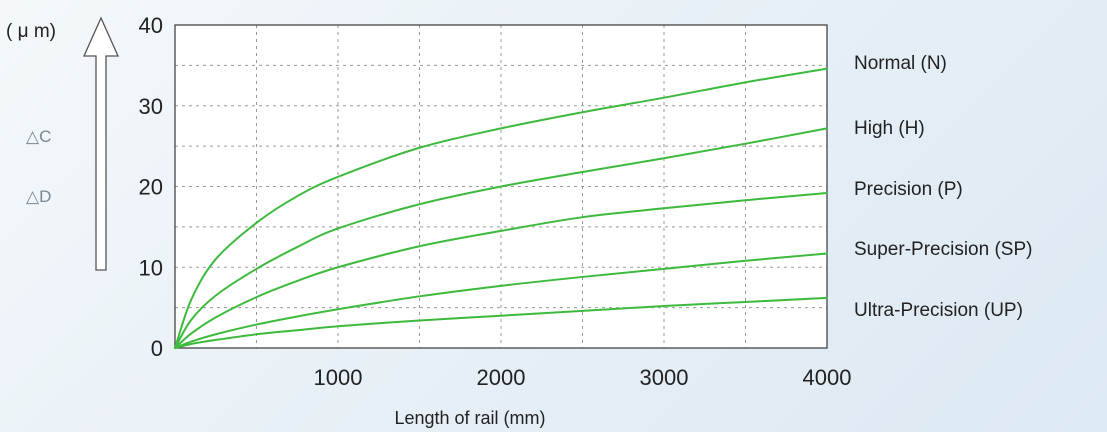 The width and height of the screenshot is (1107, 432). Describe the element at coordinates (338, 377) in the screenshot. I see `x-tick-label: 1000` at that location.